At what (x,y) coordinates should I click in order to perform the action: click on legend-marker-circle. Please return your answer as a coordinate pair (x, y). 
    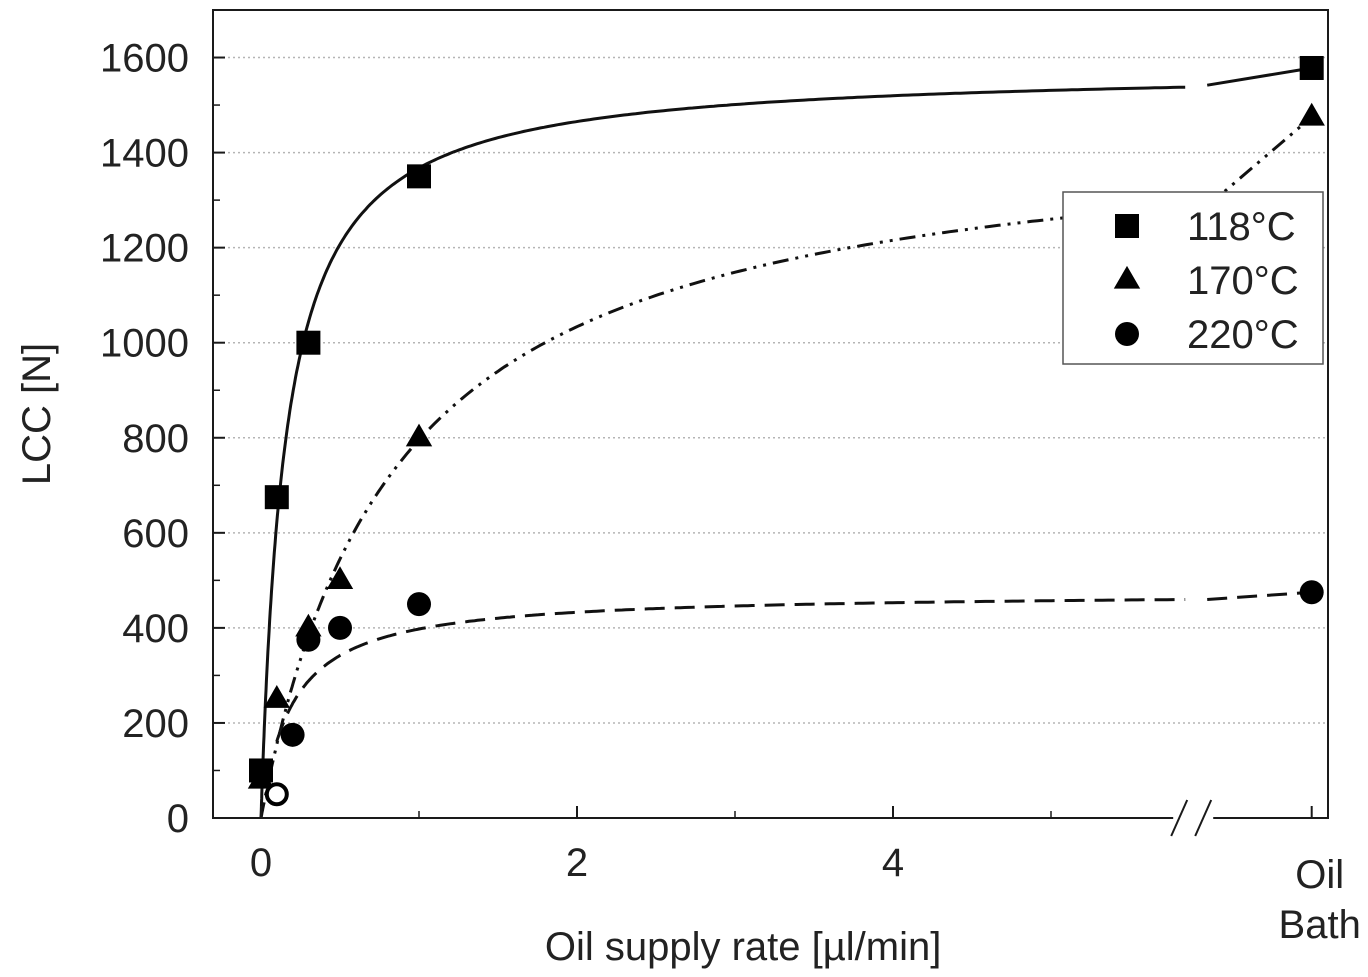
    Looking at the image, I should click on (1127, 334).